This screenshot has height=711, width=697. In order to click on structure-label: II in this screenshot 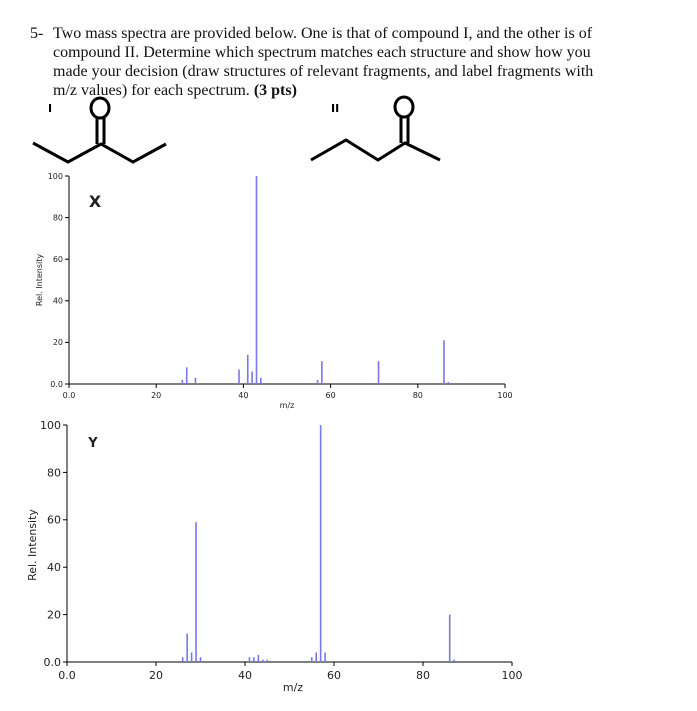, I will do `click(335, 108)`.